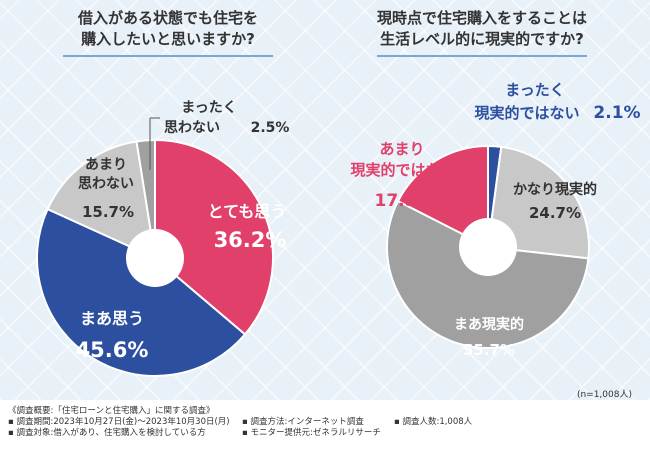 This screenshot has width=650, height=450. What do you see at coordinates (168, 56) in the screenshot?
I see `title-underline-left` at bounding box center [168, 56].